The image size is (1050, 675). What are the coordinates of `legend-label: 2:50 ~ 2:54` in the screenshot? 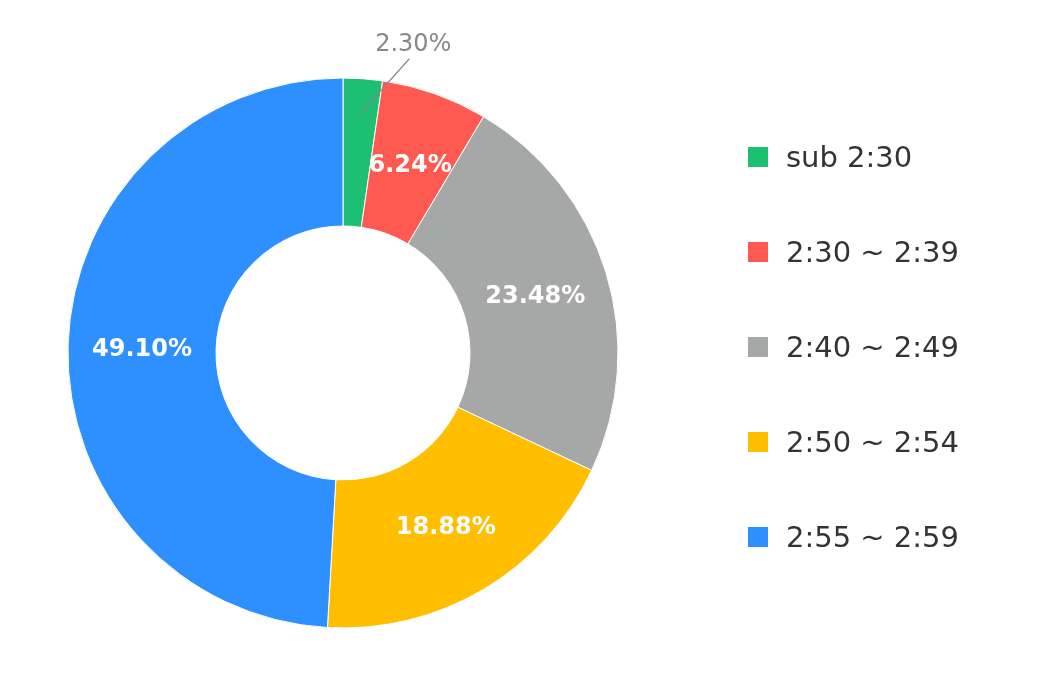 It's located at (872, 442).